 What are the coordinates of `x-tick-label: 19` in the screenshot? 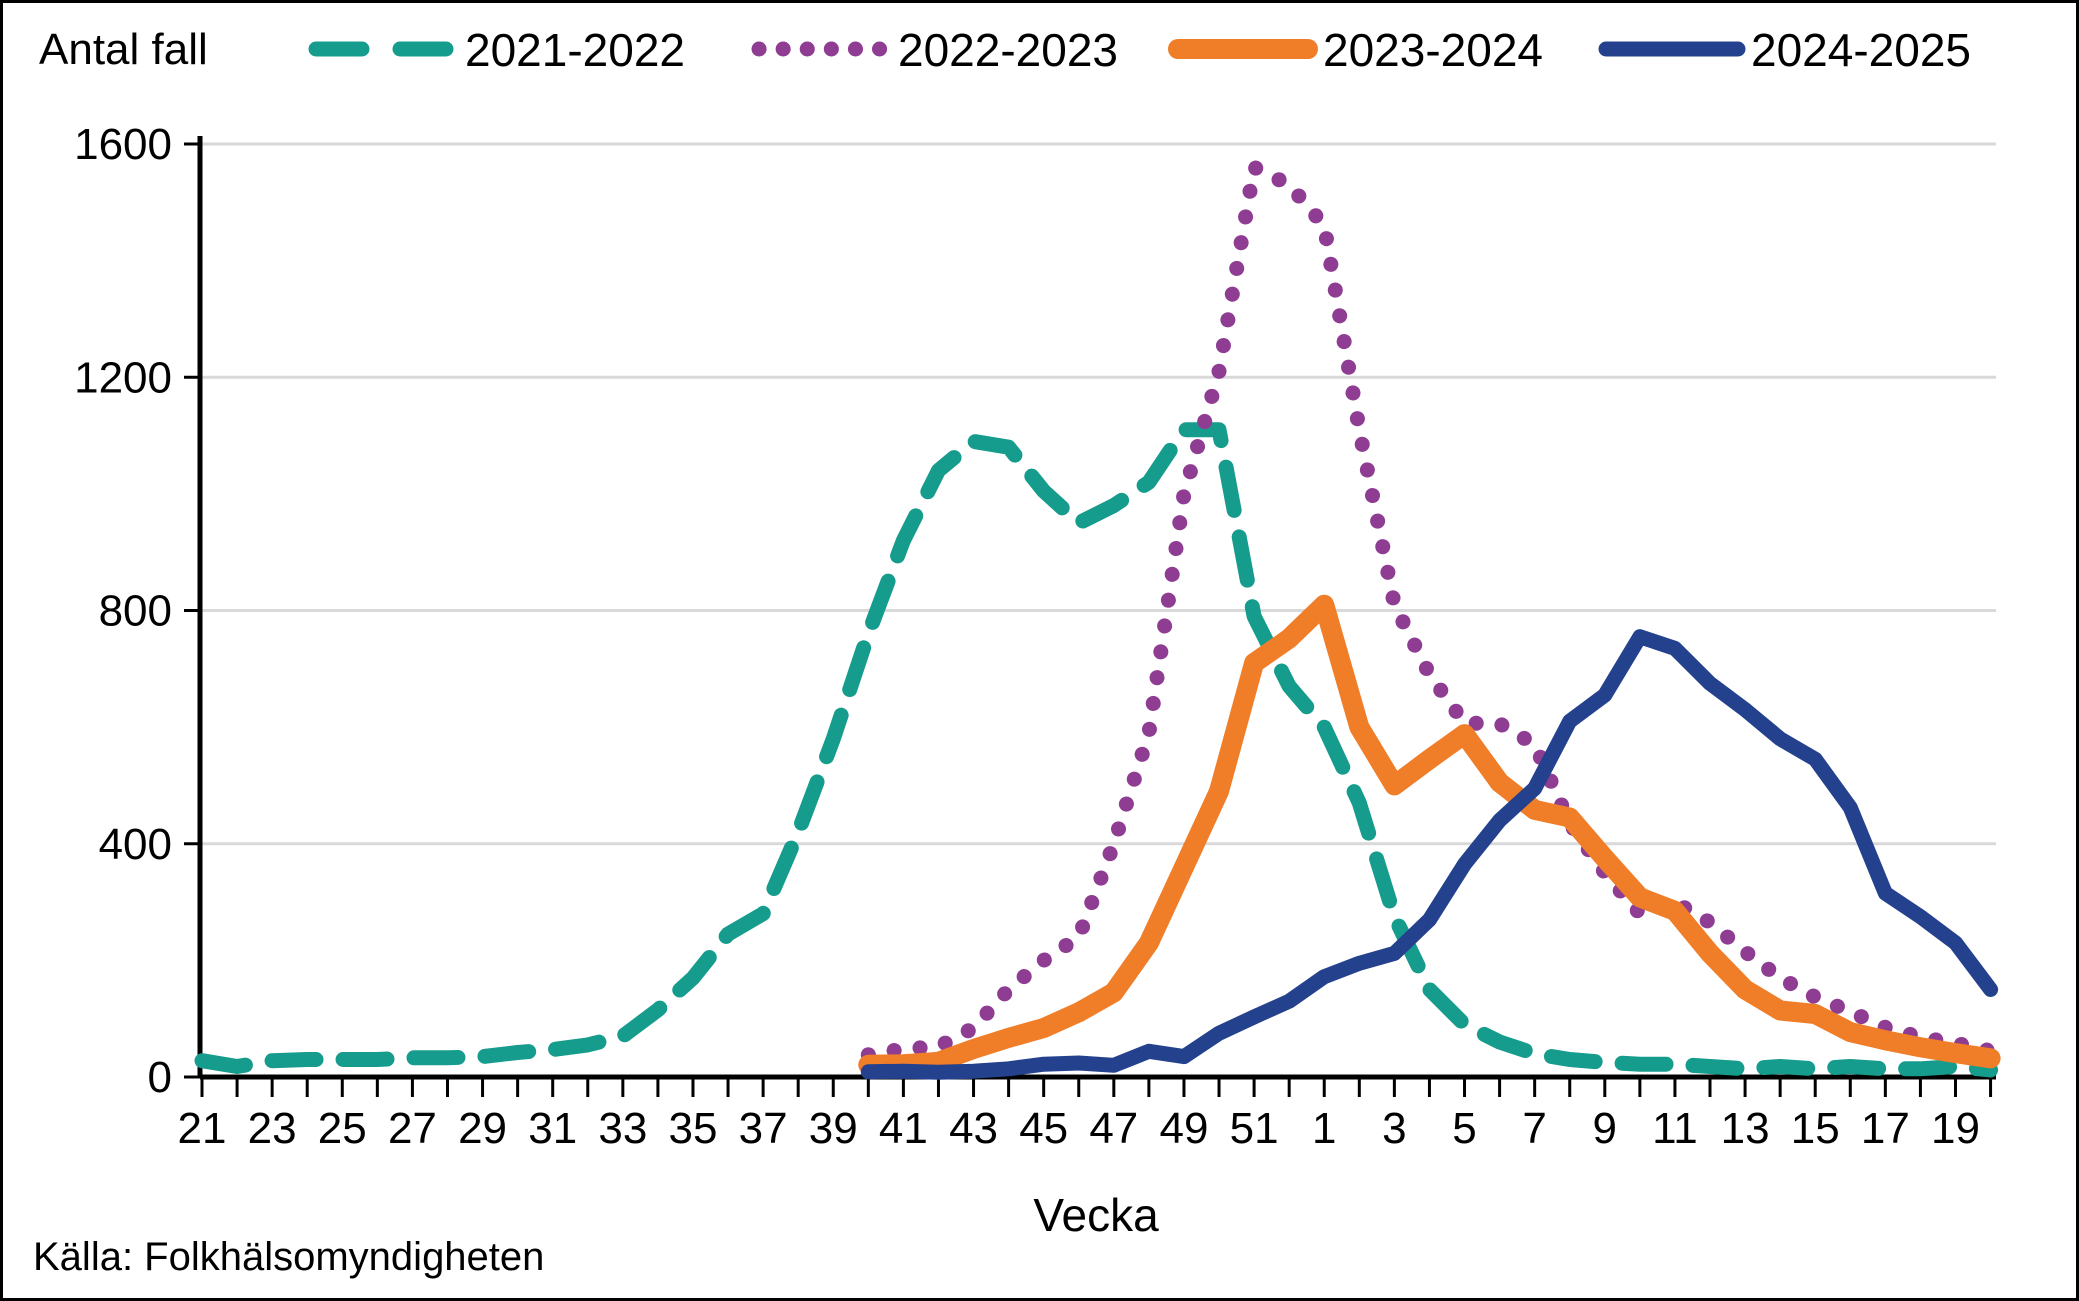 It's located at (1955, 1128).